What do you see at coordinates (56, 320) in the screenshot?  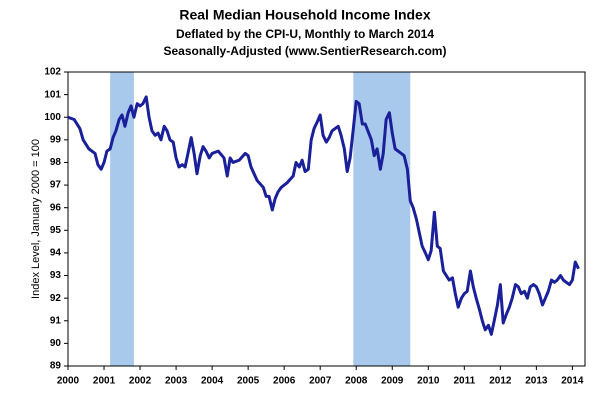 I see `y-tick-label: 91` at bounding box center [56, 320].